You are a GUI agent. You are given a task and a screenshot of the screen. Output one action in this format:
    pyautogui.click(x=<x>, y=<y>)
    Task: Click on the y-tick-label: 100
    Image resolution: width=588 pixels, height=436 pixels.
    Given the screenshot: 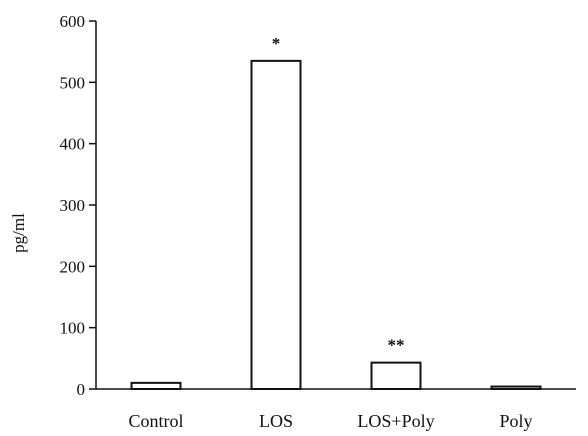 What is the action you would take?
    pyautogui.click(x=73, y=328)
    